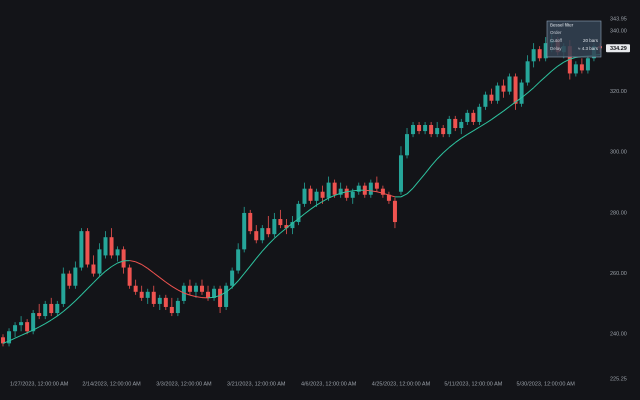 This screenshot has width=640, height=400. I want to click on x-tick-label: 1/27/2023, 12:00:00 AM, so click(39, 384).